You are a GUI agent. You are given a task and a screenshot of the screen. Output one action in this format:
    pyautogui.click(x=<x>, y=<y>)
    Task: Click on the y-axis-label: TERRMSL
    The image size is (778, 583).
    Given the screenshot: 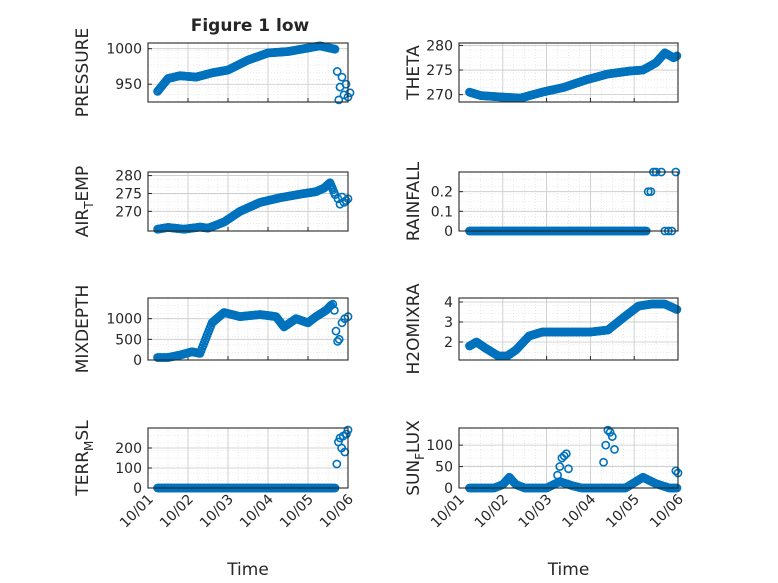 What is the action you would take?
    pyautogui.click(x=84, y=458)
    